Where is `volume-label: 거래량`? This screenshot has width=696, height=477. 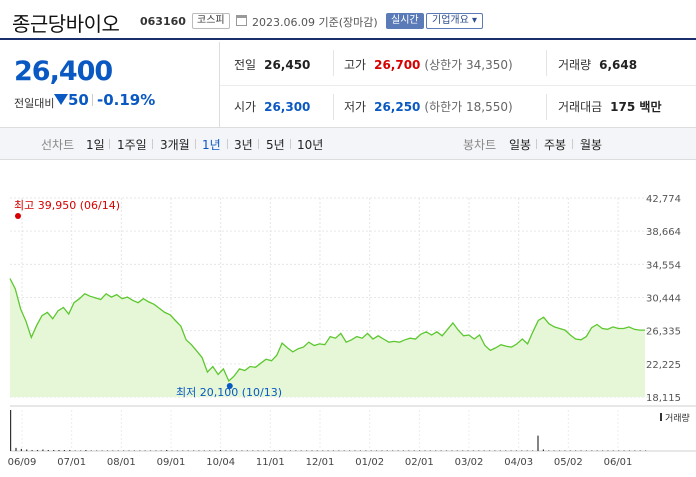 volume-label: 거래량 is located at coordinates (575, 65).